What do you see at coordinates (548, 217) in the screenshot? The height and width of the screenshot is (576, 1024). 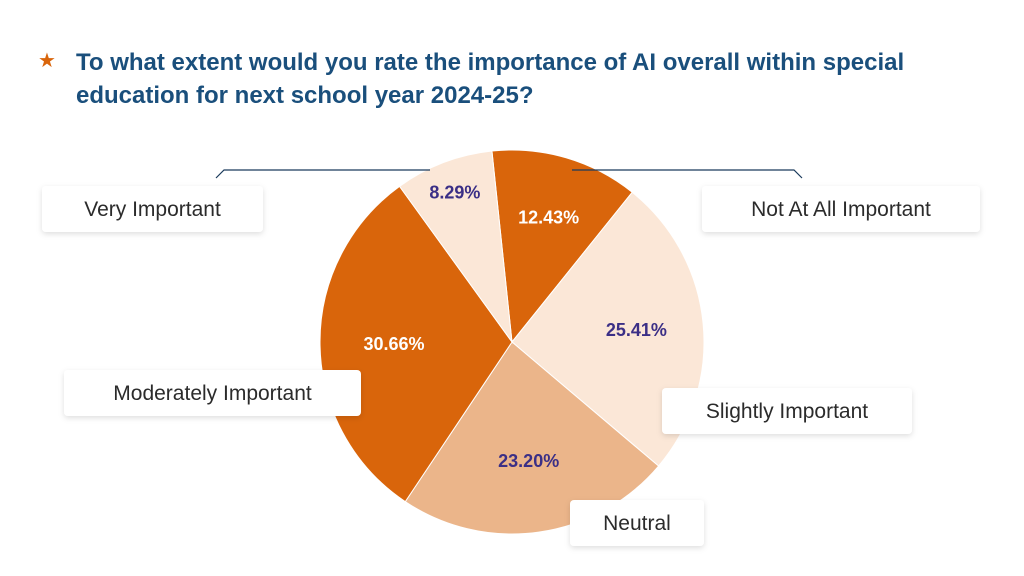 I see `slice-value-label-not-at-all-important: 12.43%` at bounding box center [548, 217].